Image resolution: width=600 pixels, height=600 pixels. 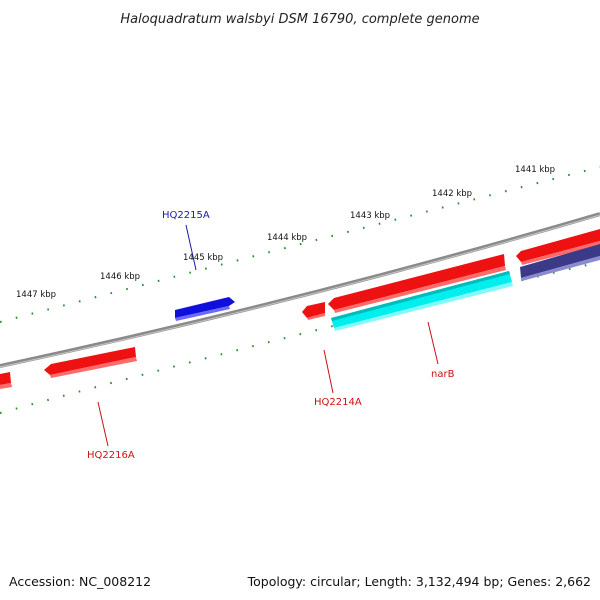 I want to click on gene-narb-label: narB, so click(x=443, y=374).